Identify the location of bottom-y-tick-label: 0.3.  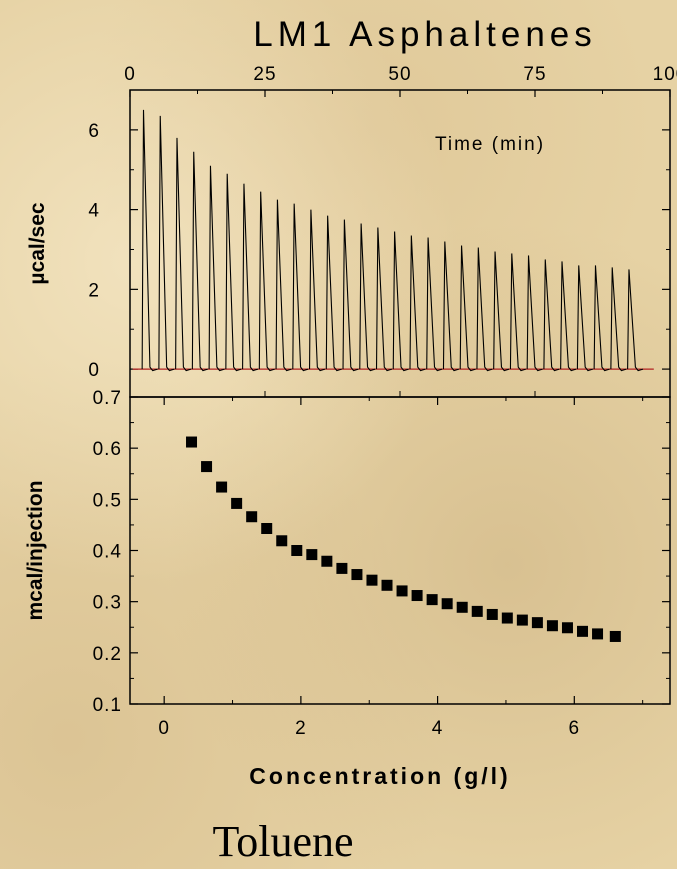
(107, 603).